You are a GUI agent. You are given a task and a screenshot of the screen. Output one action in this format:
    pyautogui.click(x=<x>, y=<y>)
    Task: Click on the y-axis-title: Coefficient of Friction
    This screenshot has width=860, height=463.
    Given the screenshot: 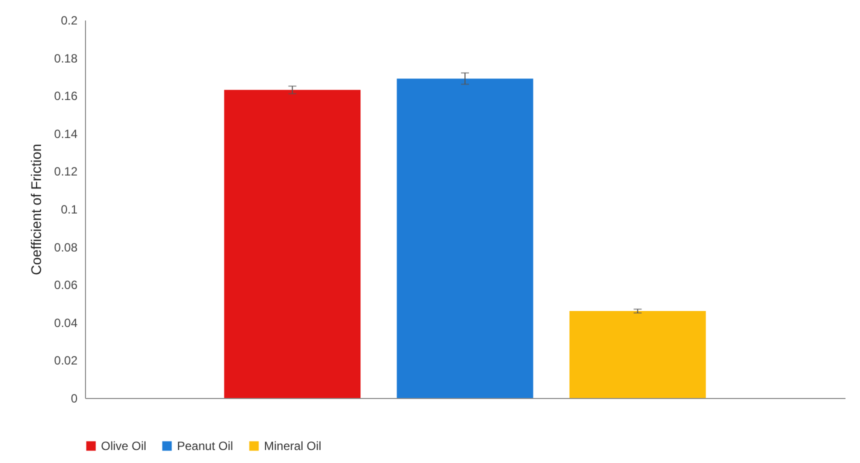 What is the action you would take?
    pyautogui.click(x=36, y=210)
    